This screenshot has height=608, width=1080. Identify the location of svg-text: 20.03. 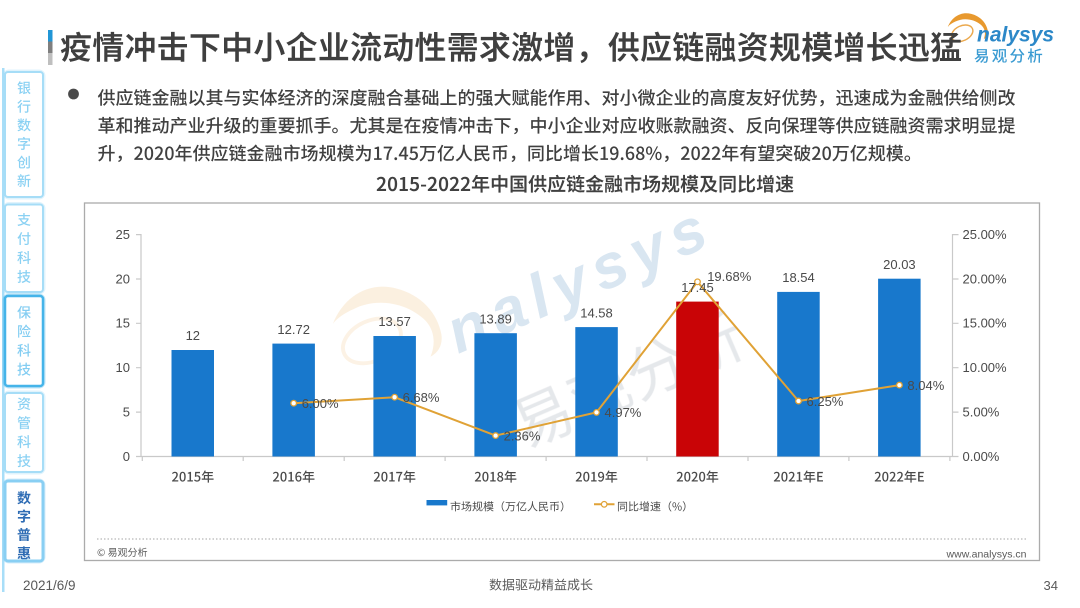
(899, 264).